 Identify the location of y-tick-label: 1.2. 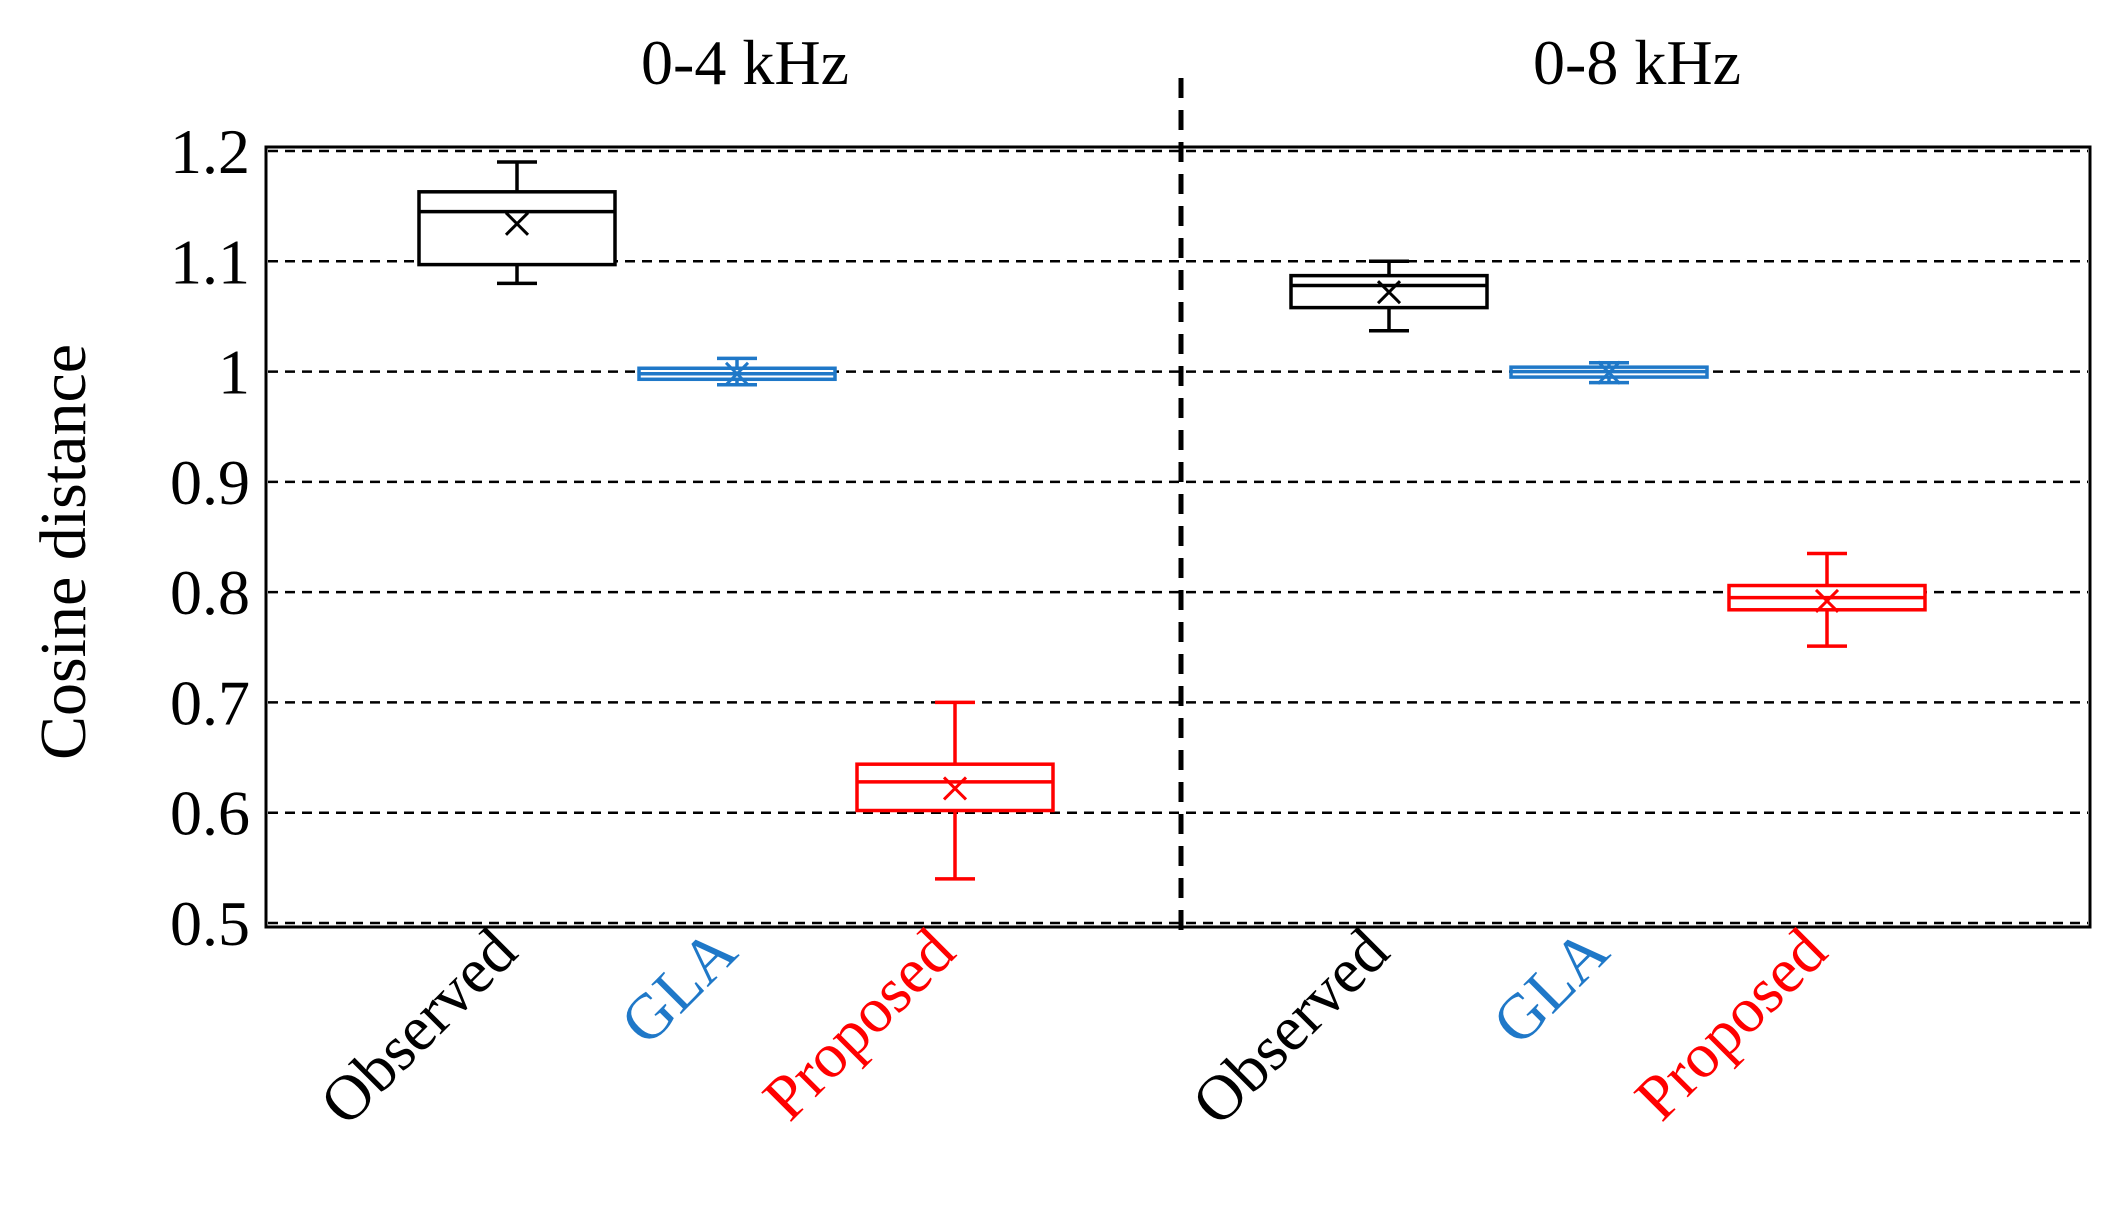
(210, 151).